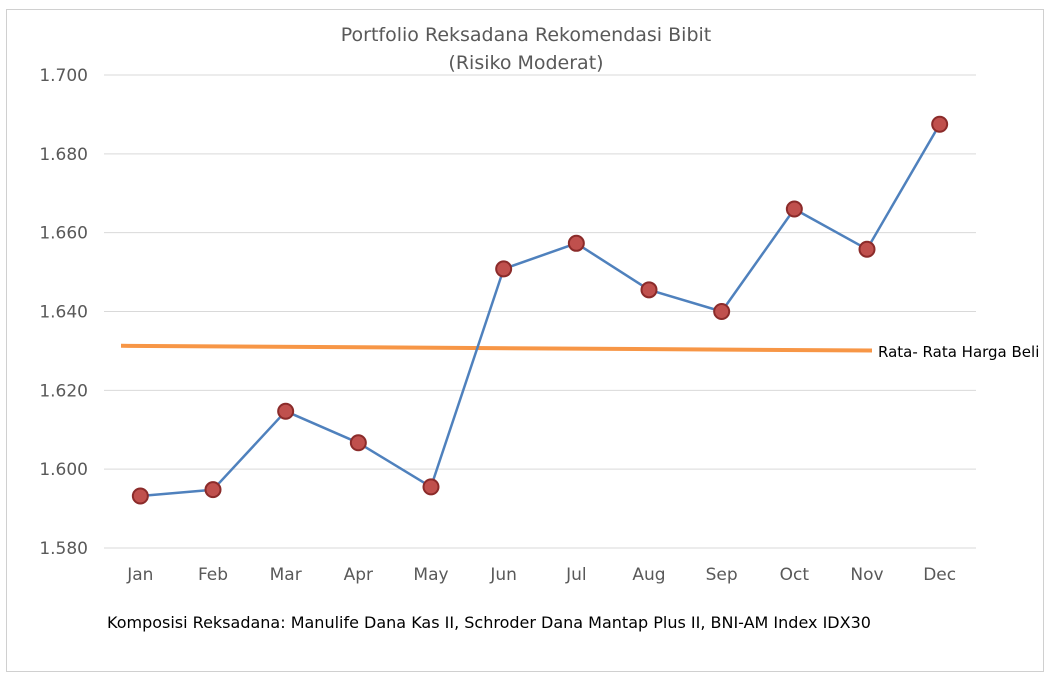 The width and height of the screenshot is (1051, 679). I want to click on y-tick-label: 1.600, so click(63, 470).